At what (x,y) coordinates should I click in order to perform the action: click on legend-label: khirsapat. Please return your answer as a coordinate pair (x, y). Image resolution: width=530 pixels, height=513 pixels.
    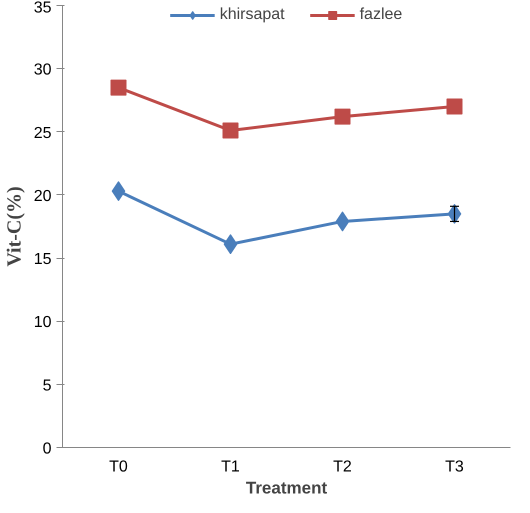
    Looking at the image, I should click on (252, 15).